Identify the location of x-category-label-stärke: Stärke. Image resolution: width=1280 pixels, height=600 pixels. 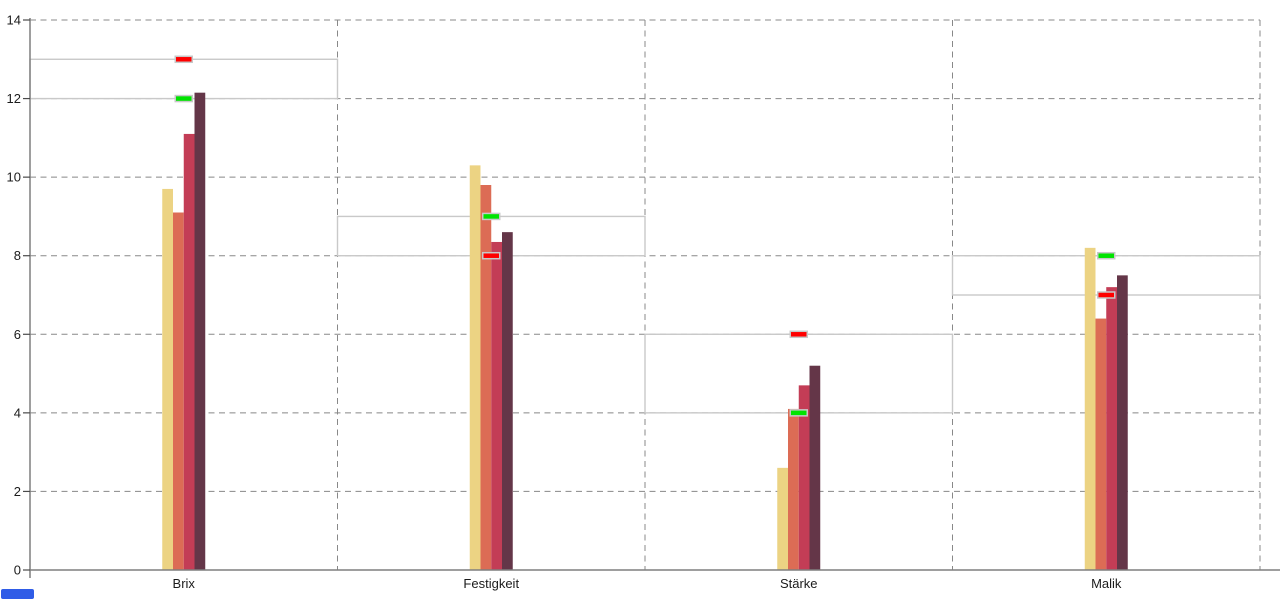
(799, 583).